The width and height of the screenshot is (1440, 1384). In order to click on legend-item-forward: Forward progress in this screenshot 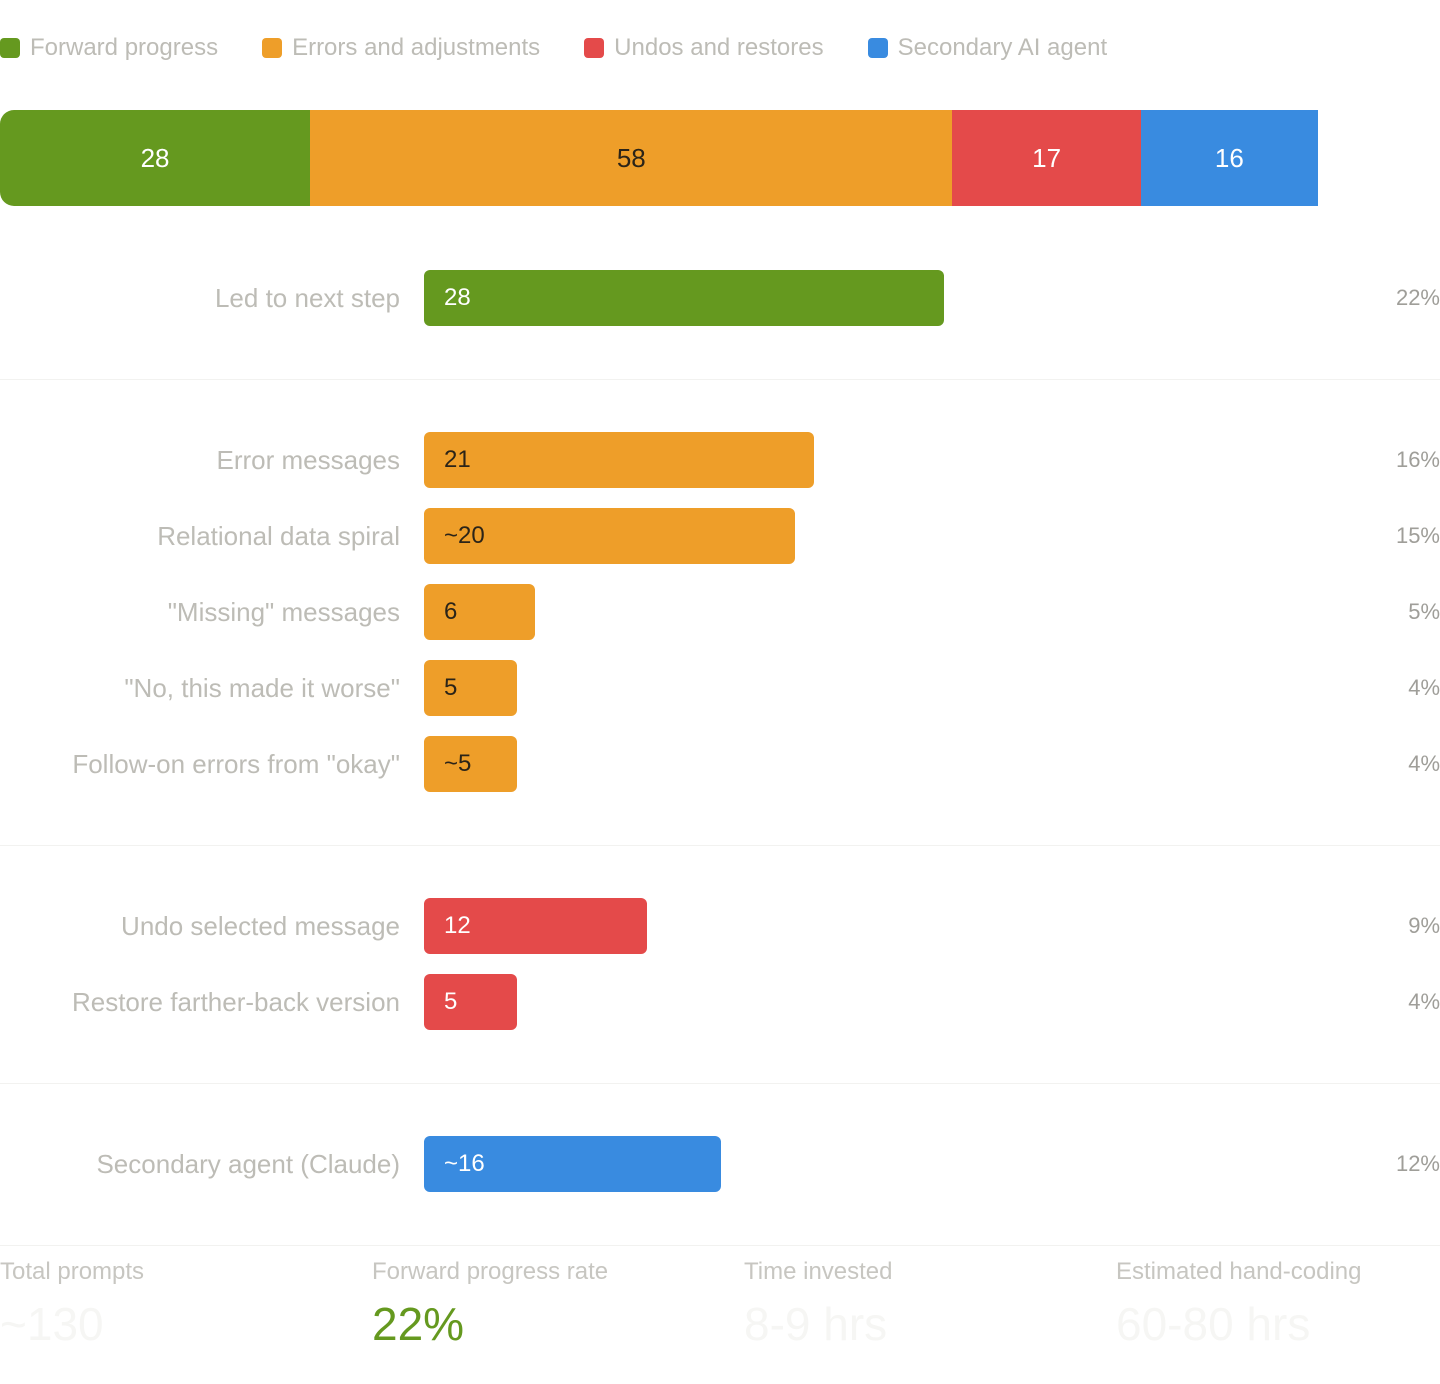, I will do `click(109, 48)`.